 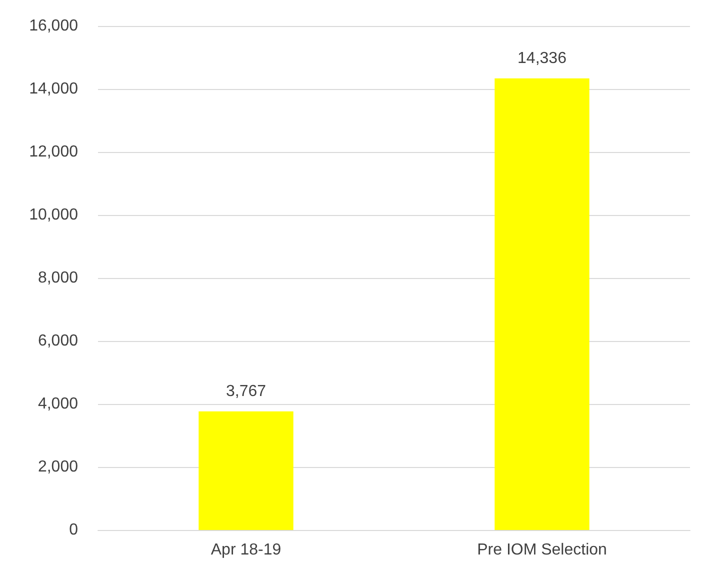 I want to click on y-tick-label: 8,000, so click(x=58, y=278).